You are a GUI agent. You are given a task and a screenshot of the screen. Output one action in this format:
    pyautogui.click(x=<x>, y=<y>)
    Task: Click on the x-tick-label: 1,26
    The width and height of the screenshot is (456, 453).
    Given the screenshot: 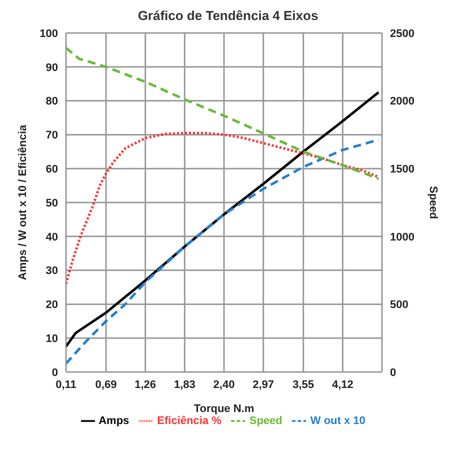 What is the action you would take?
    pyautogui.click(x=145, y=384)
    